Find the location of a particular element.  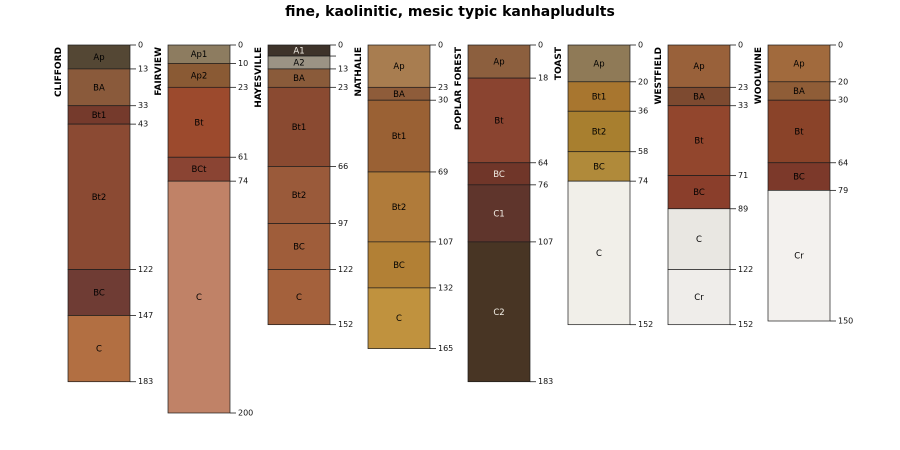

horizon-label: Cr is located at coordinates (699, 298).